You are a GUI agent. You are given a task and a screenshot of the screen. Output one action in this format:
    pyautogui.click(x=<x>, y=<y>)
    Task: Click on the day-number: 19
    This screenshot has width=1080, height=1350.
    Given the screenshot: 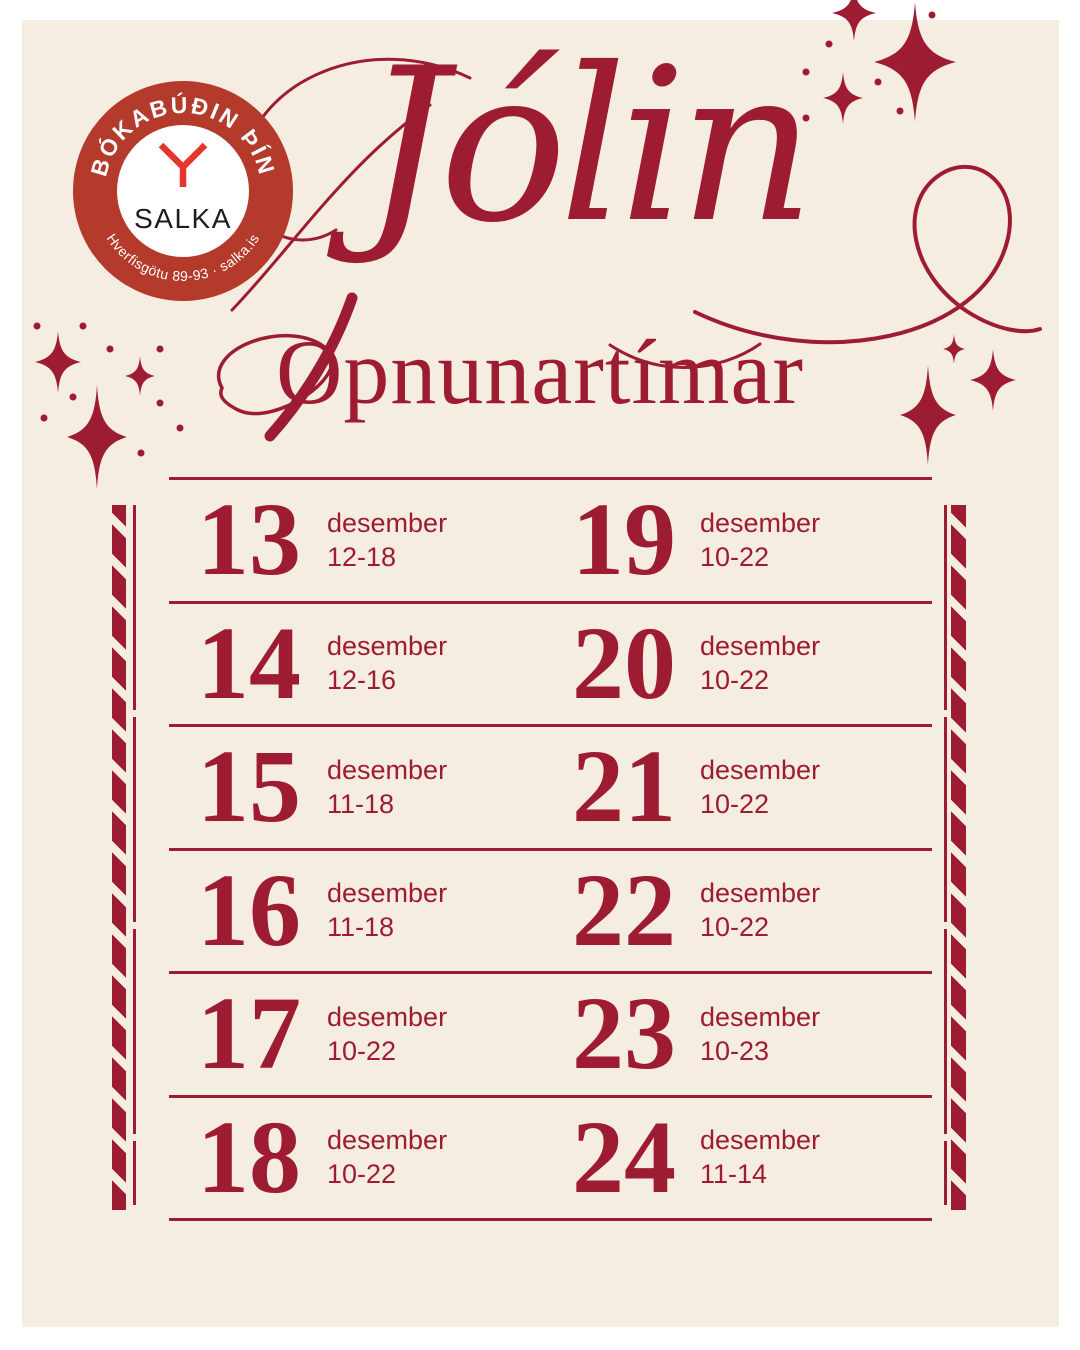 What is the action you would take?
    pyautogui.click(x=624, y=540)
    